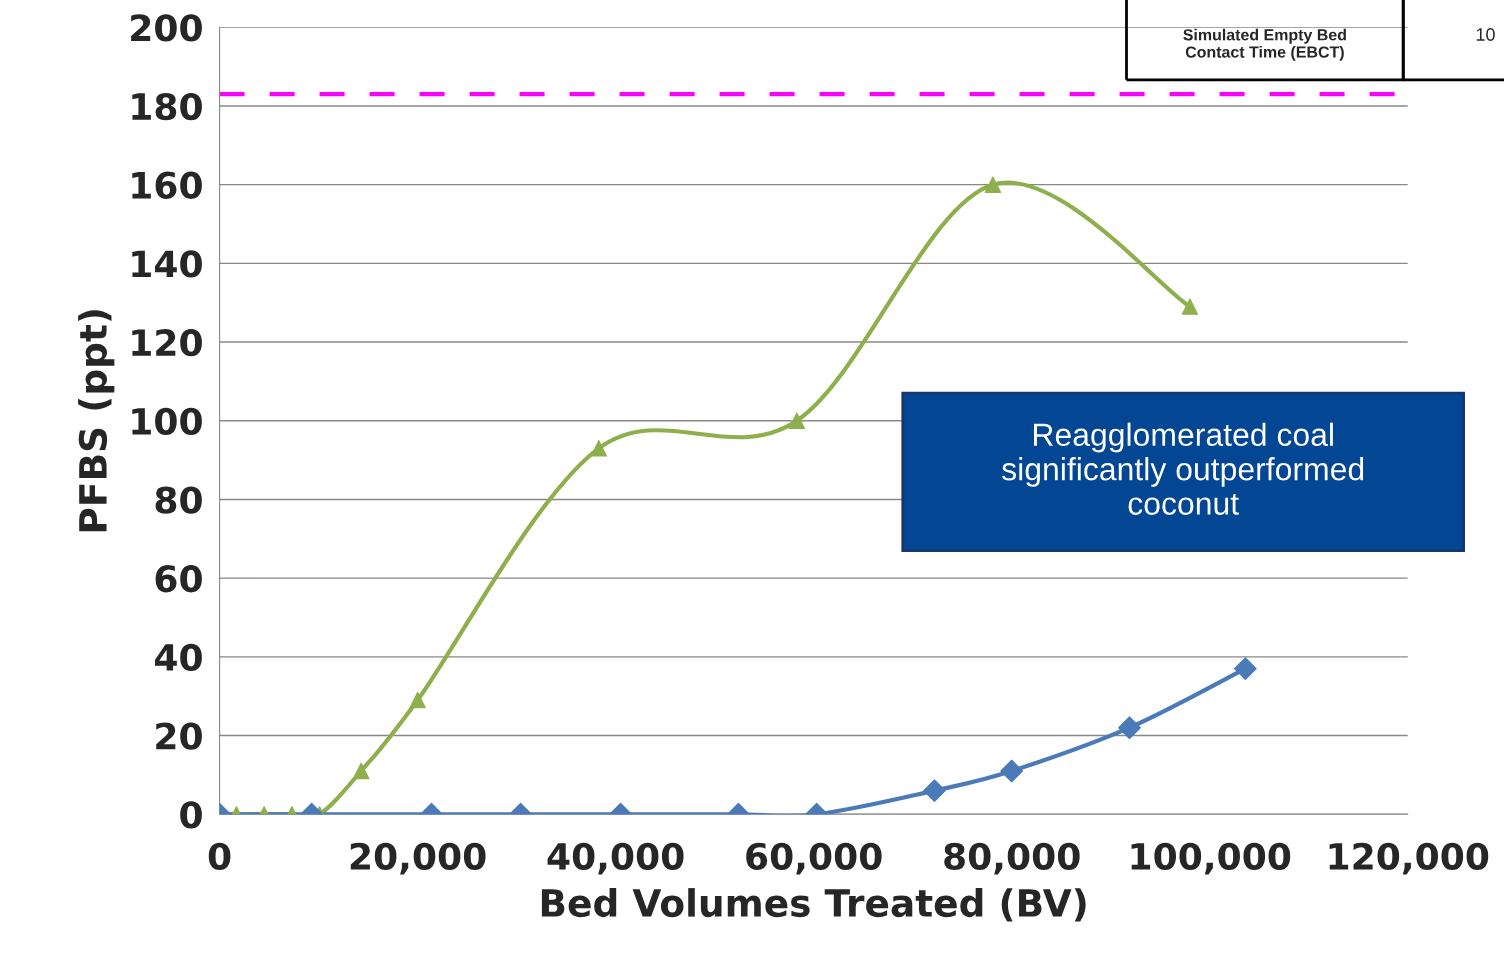  What do you see at coordinates (1012, 858) in the screenshot?
I see `x-tick-label: 80,000` at bounding box center [1012, 858].